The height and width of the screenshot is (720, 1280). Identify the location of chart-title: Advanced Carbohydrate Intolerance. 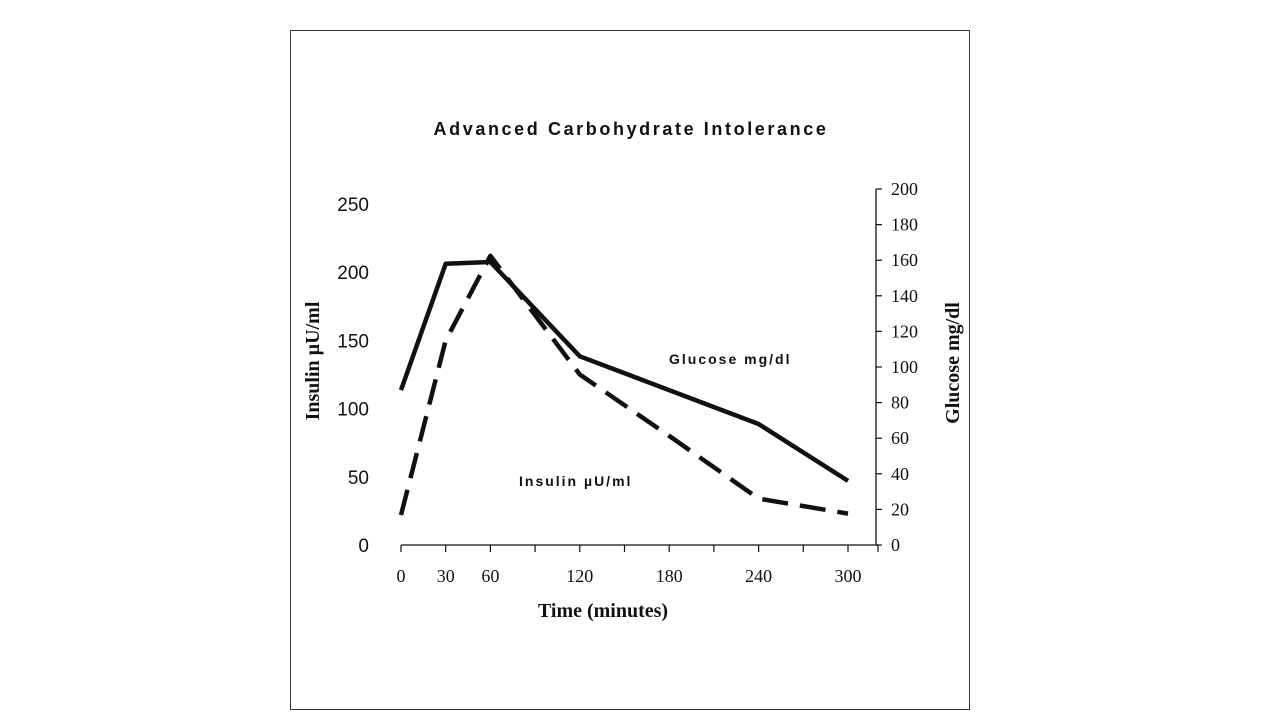
(631, 129).